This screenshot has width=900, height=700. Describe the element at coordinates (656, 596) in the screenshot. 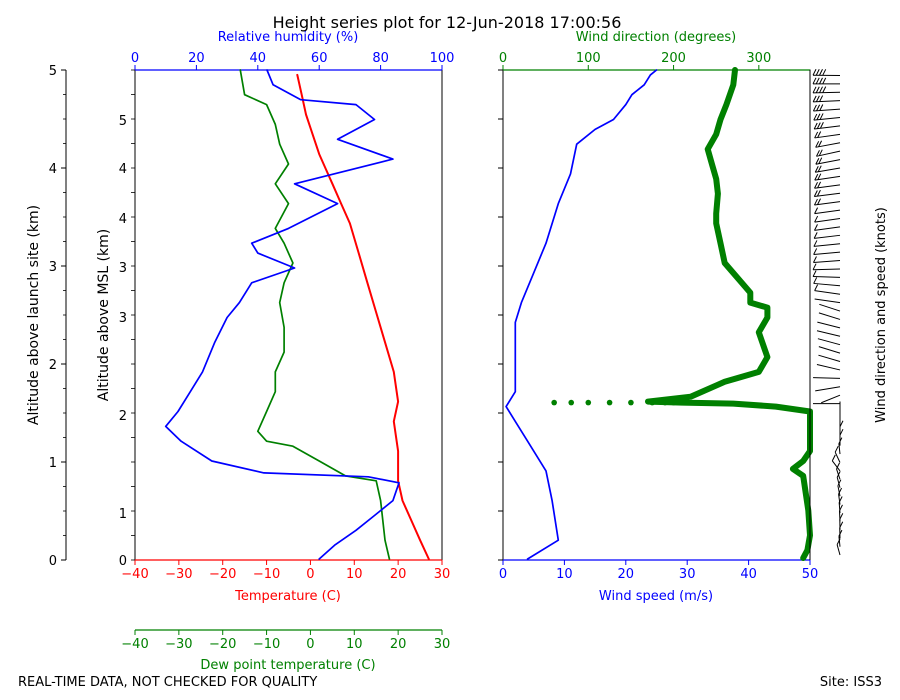

I see `wspd-axis-label: Wind speed (m/s)` at that location.